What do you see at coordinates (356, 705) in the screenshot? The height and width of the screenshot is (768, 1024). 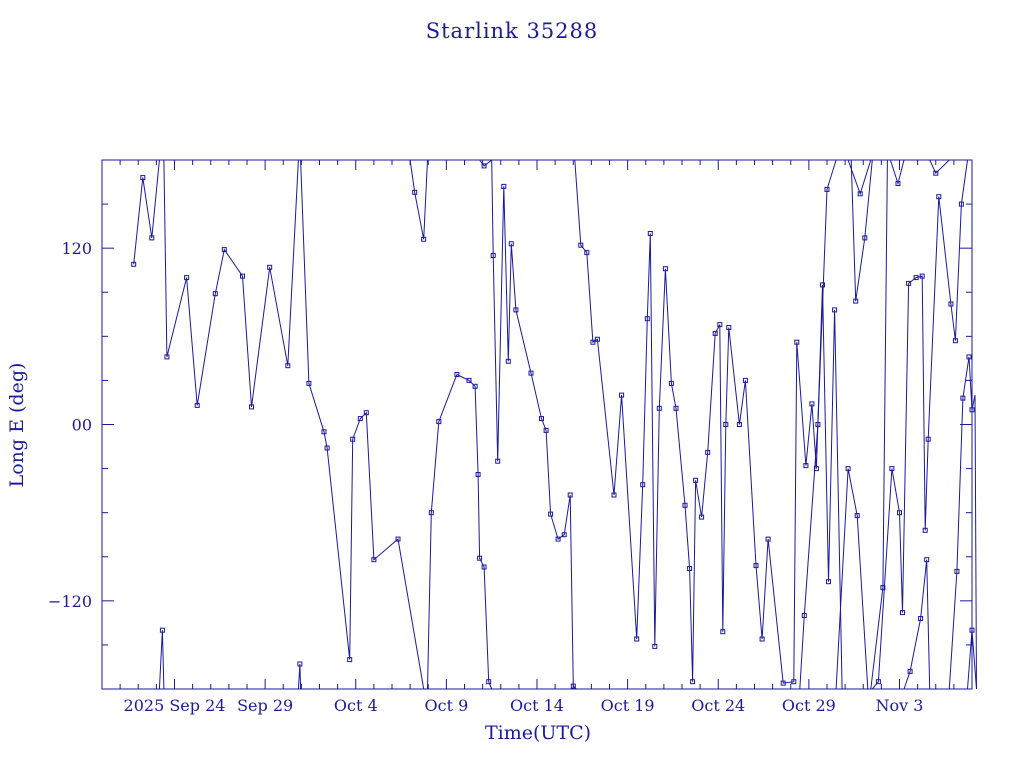 I see `x-tick-label: Oct 4` at bounding box center [356, 705].